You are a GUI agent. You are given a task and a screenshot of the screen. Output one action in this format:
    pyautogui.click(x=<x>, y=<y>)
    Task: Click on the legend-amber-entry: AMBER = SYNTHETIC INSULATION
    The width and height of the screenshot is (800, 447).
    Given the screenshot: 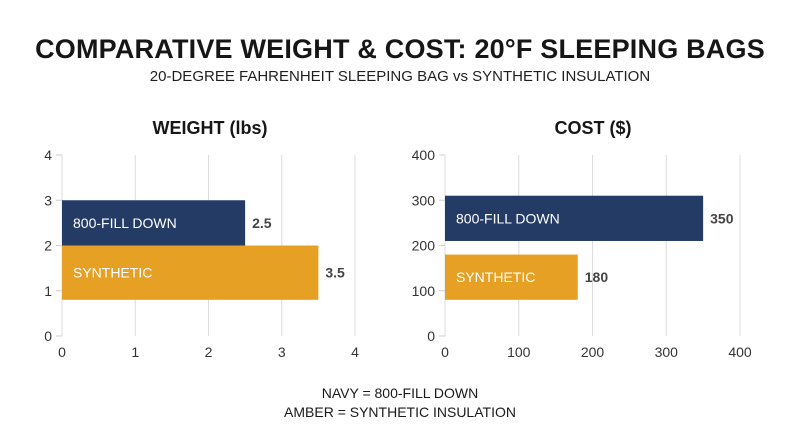 What is the action you would take?
    pyautogui.click(x=400, y=412)
    